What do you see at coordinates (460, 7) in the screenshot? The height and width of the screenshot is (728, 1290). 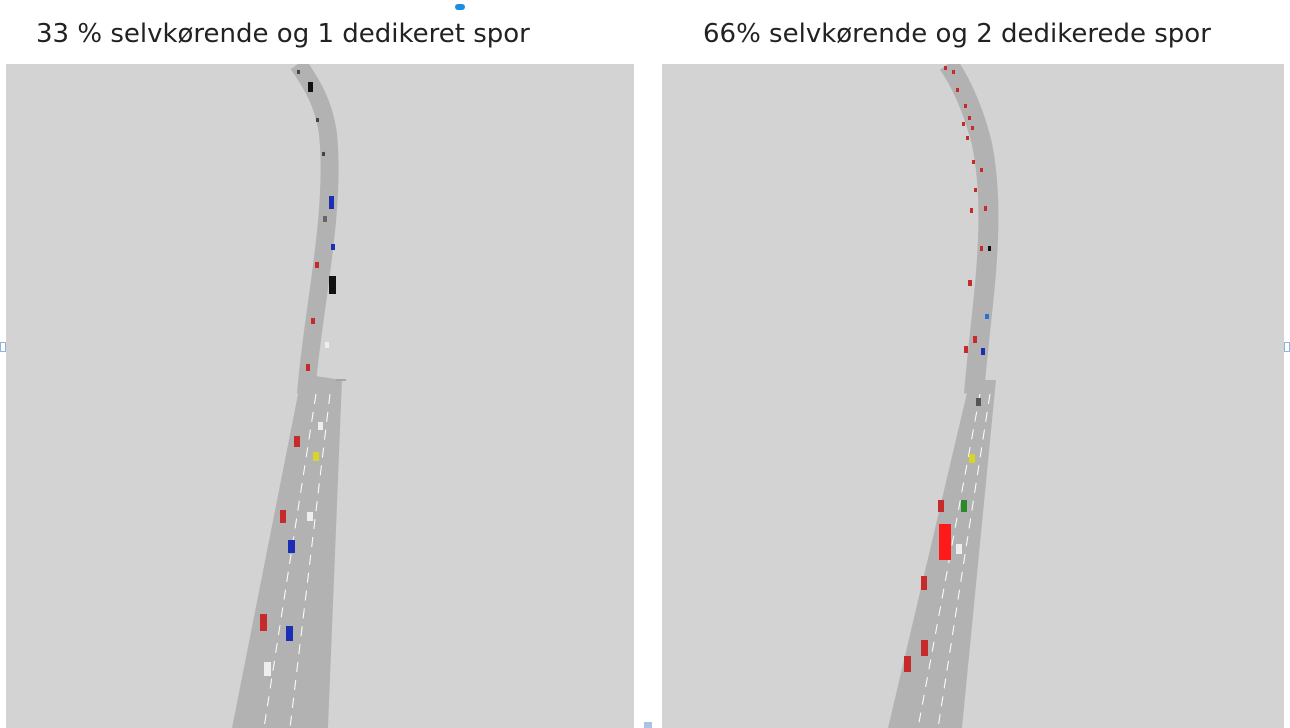 I see `selection-handle-top` at bounding box center [460, 7].